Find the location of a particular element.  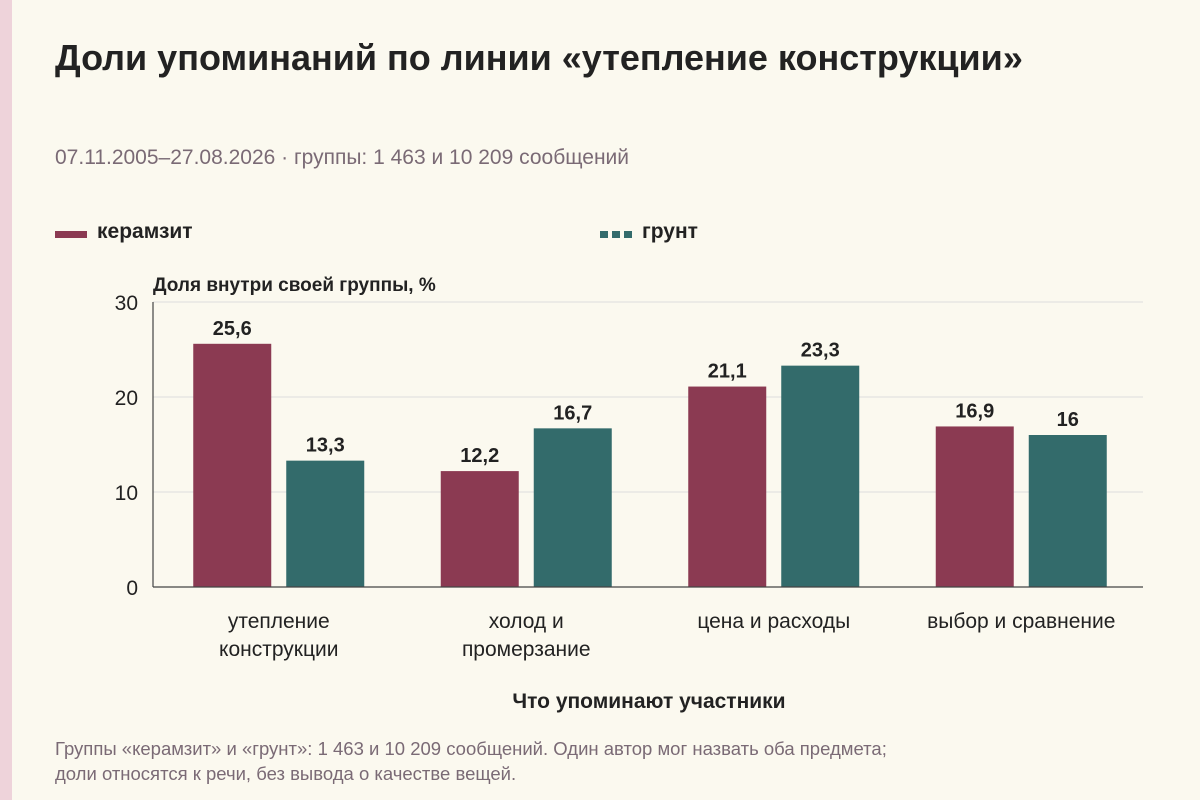

legend-item-grunt: грунт is located at coordinates (649, 232).